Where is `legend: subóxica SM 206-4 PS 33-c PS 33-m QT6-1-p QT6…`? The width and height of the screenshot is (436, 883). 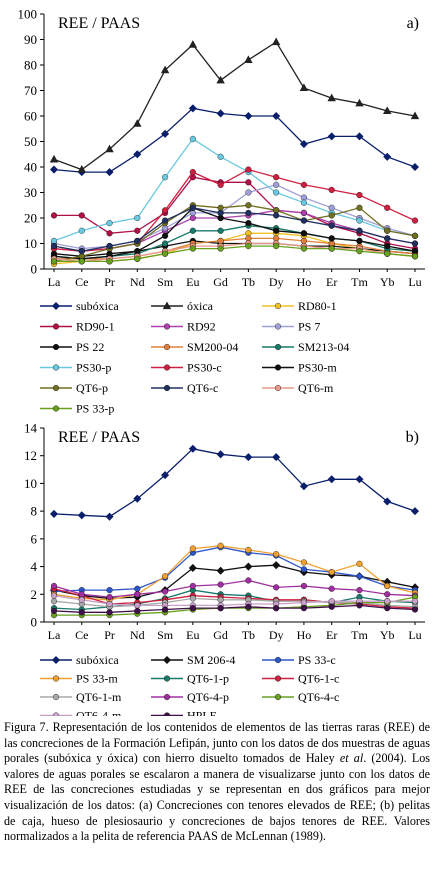
legend: subóxica SM 206-4 PS 33-c PS 33-m QT6-1-p QT6… is located at coordinates (189, 688).